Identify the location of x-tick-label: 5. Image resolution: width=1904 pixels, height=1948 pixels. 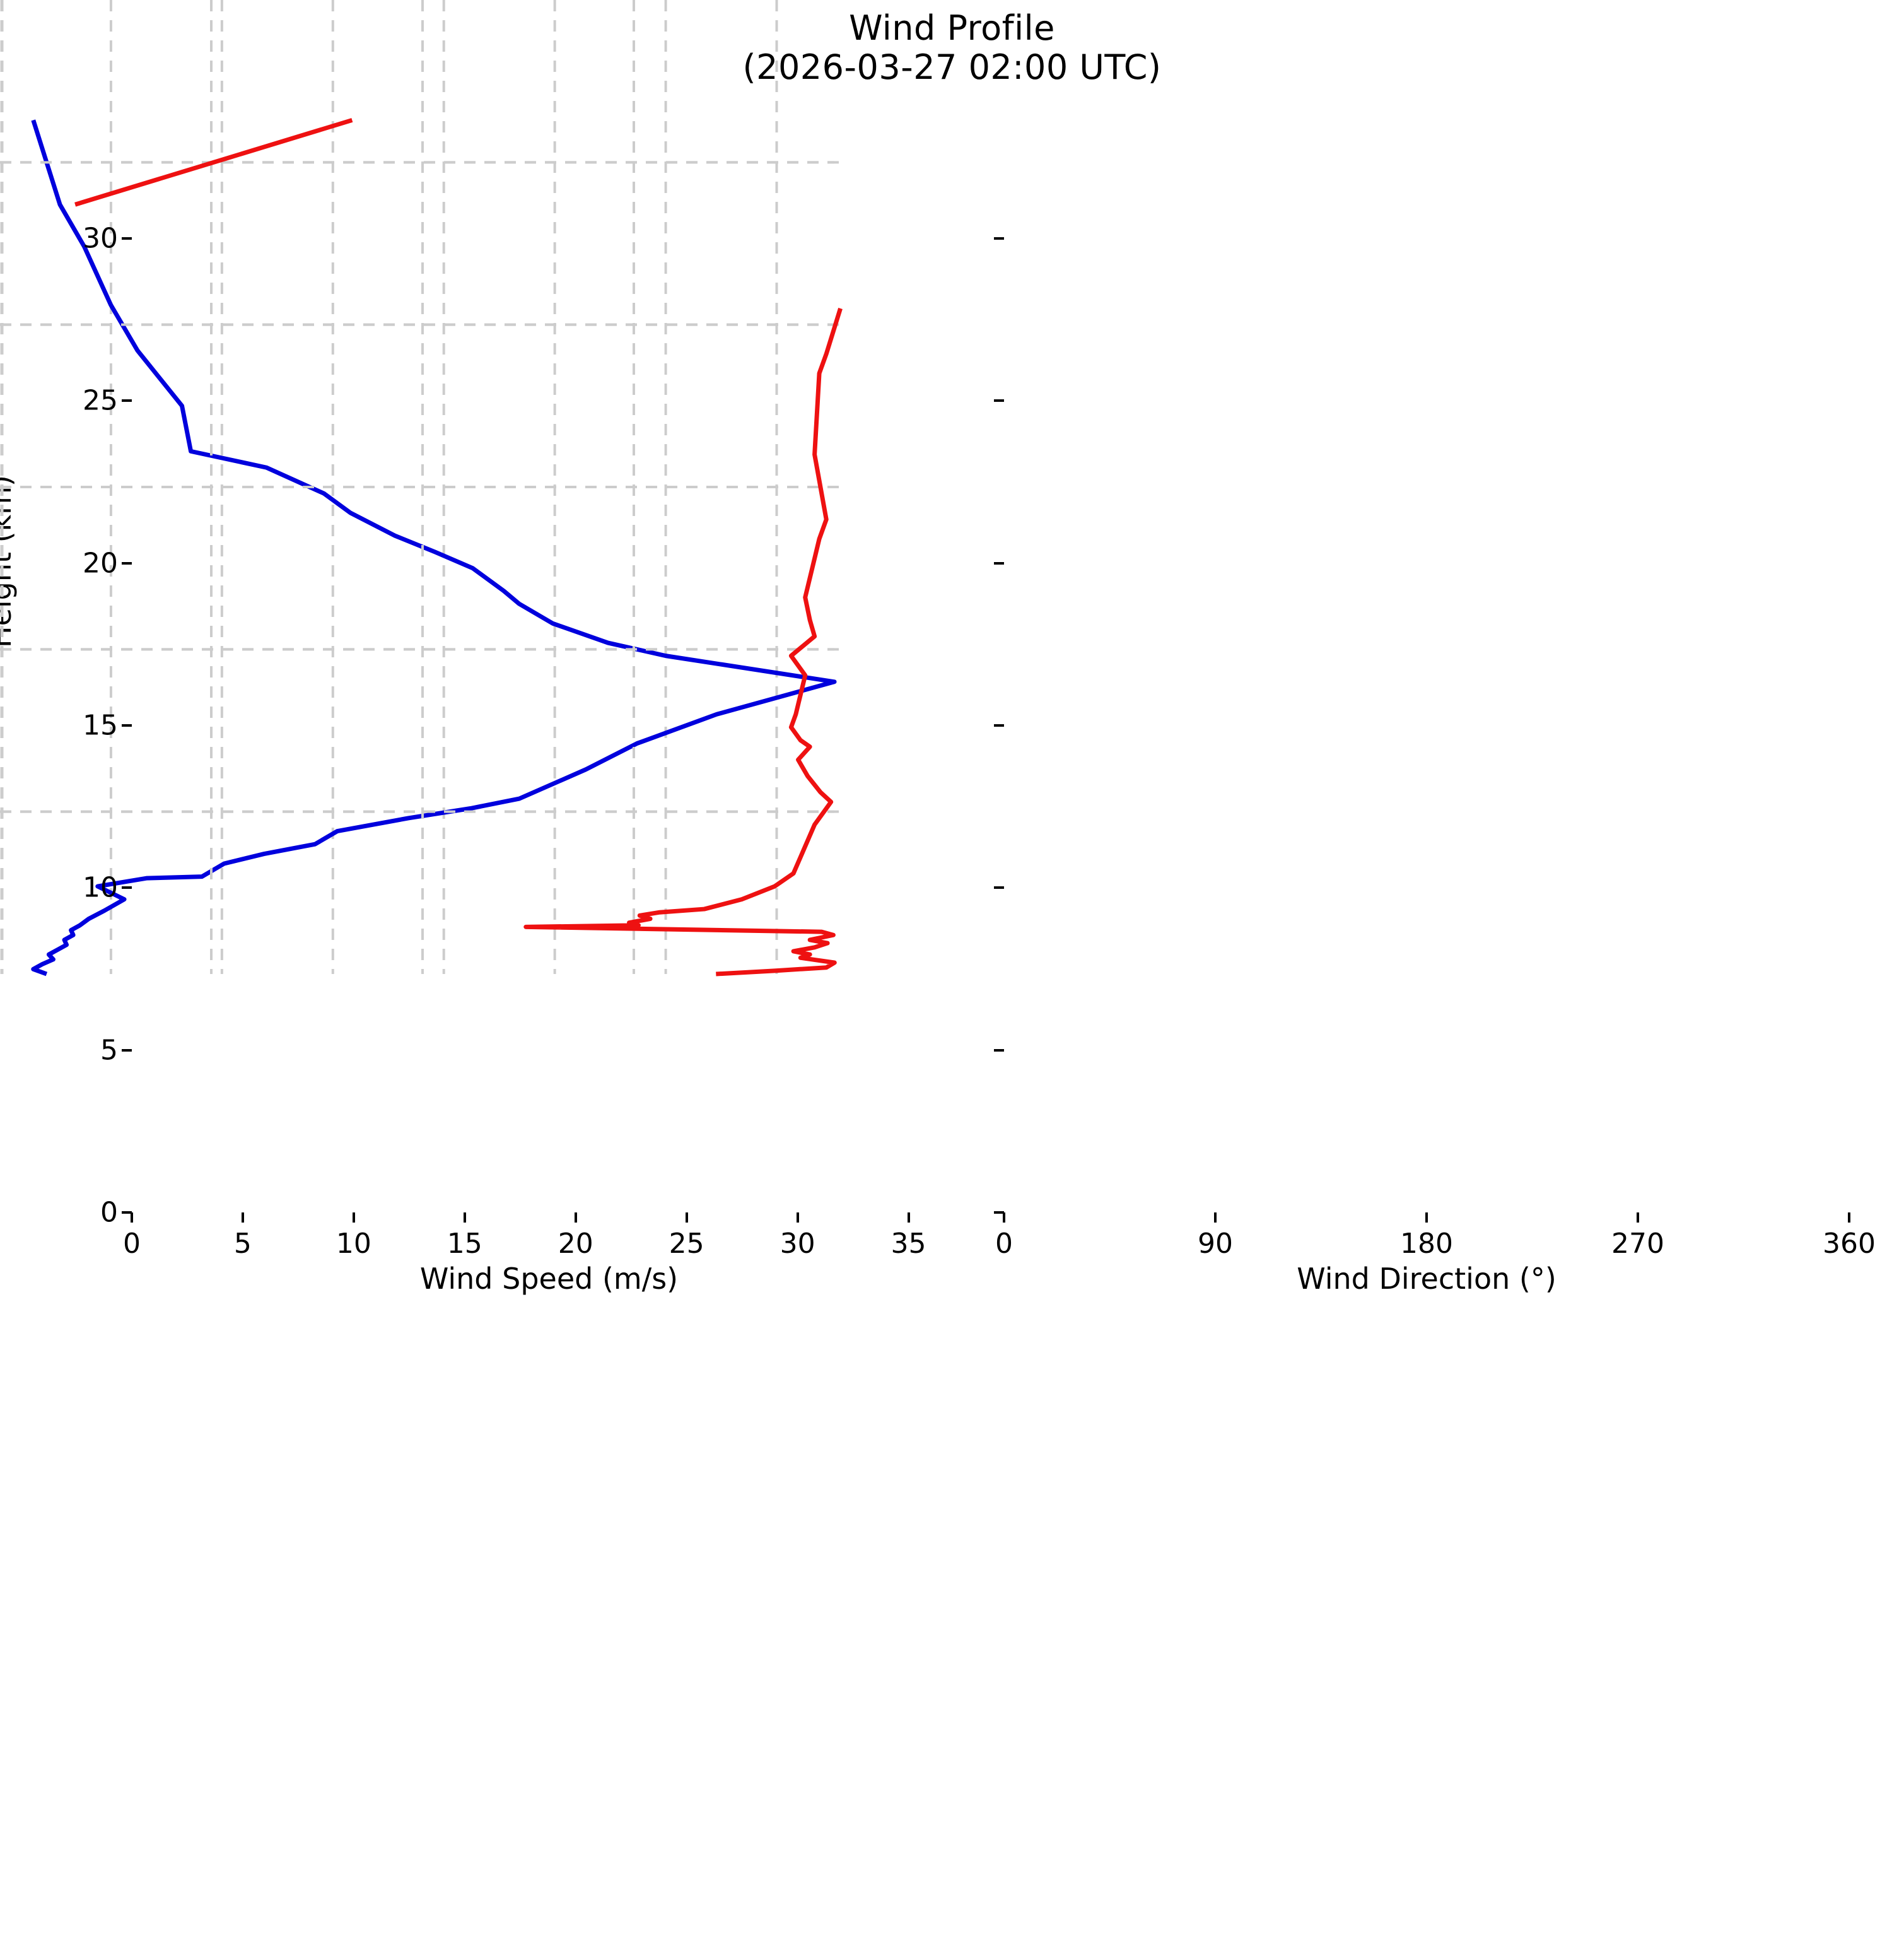
(242, 1244).